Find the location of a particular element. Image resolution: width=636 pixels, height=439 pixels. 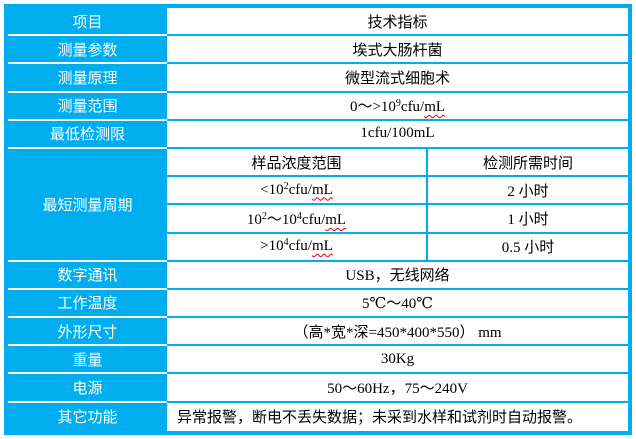

row-digital-comm: 数字通讯 USB，无线网络 is located at coordinates (318, 275).